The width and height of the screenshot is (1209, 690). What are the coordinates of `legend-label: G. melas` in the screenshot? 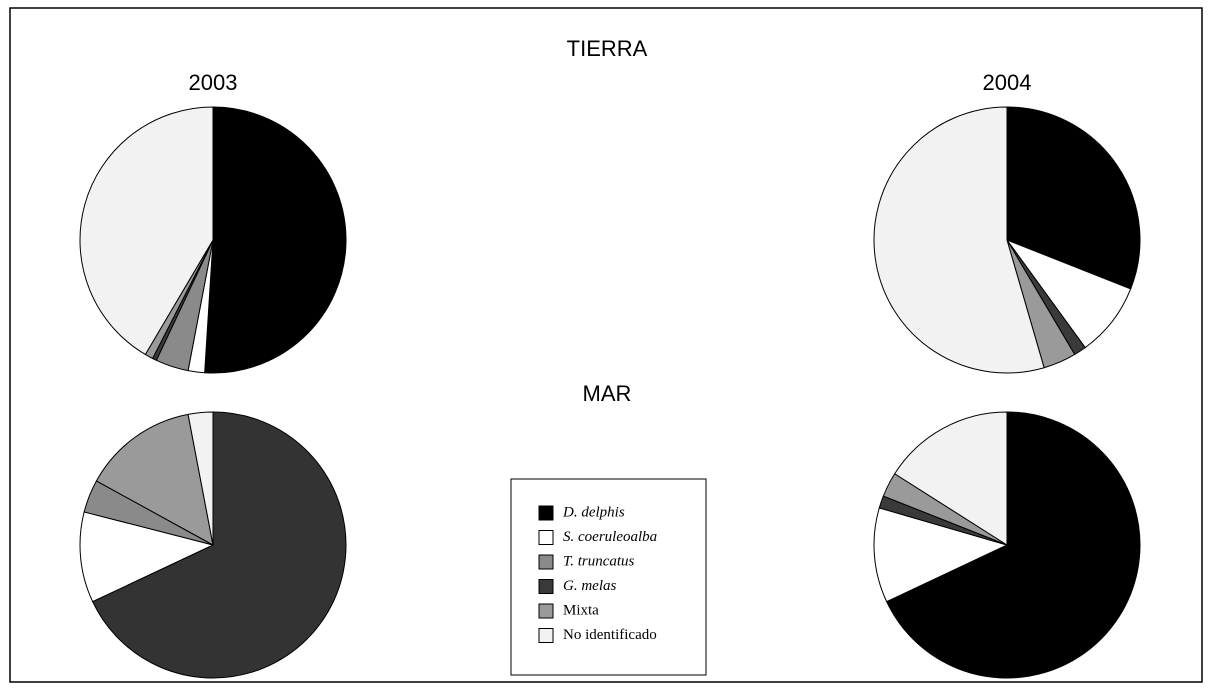 It's located at (589, 586).